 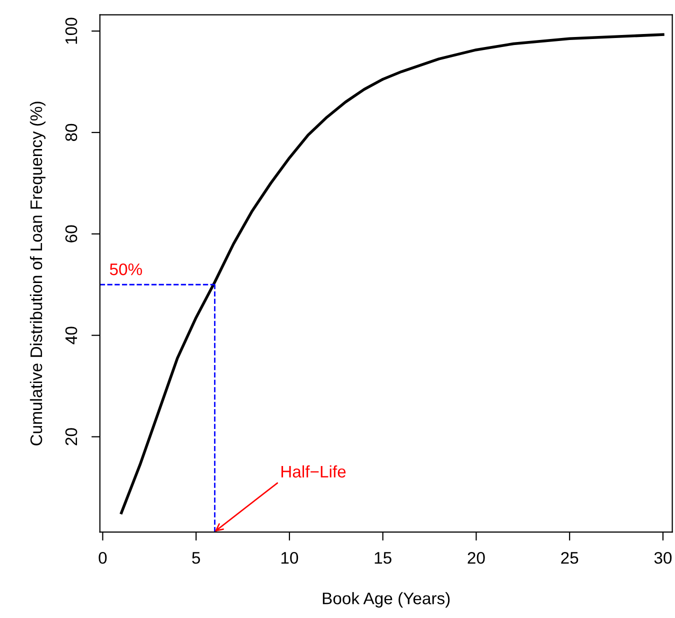 I want to click on ref-line-label: 50%, so click(x=126, y=269).